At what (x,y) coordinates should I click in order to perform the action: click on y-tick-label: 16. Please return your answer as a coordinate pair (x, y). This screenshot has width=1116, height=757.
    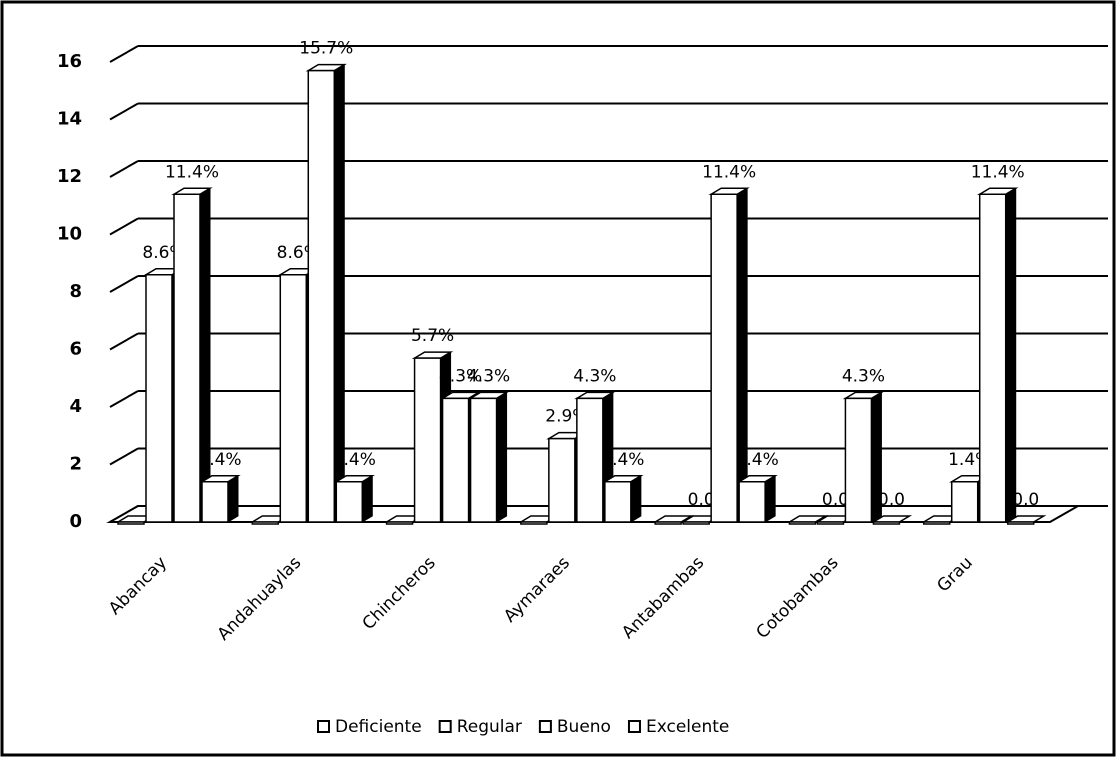
    Looking at the image, I should click on (69, 61).